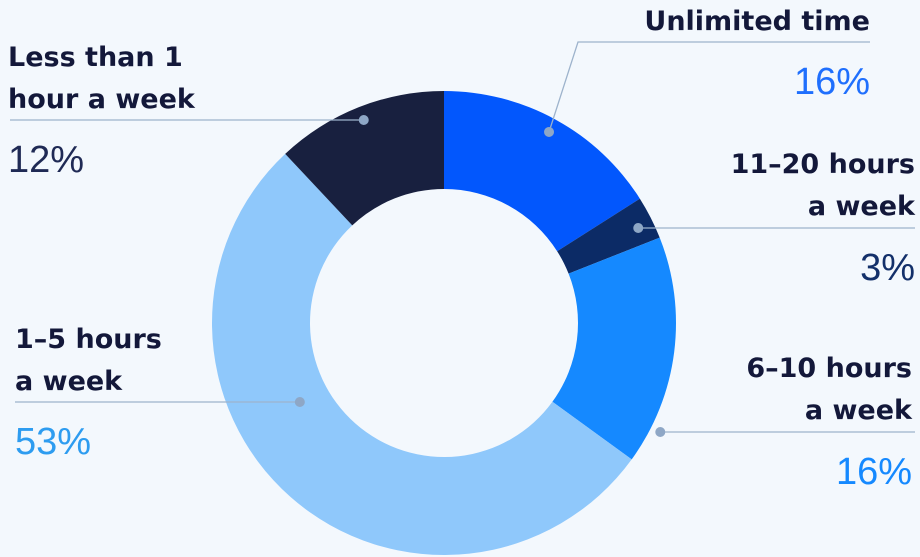 The width and height of the screenshot is (920, 557). Describe the element at coordinates (53, 442) in the screenshot. I see `value-label: 53%` at that location.